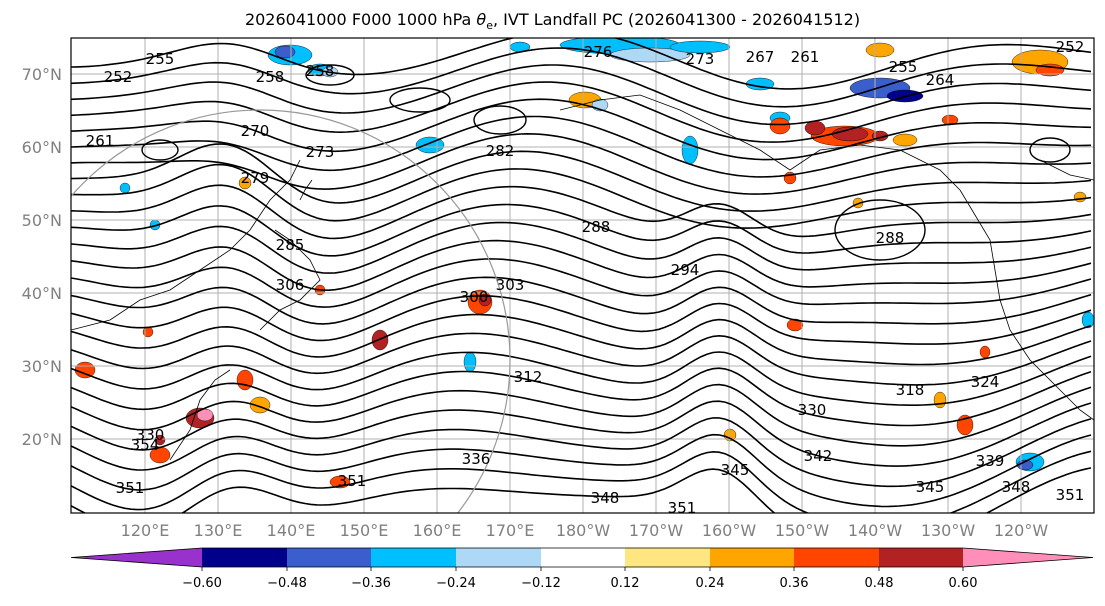 This screenshot has width=1105, height=606. I want to click on contour-label: 285, so click(290, 245).